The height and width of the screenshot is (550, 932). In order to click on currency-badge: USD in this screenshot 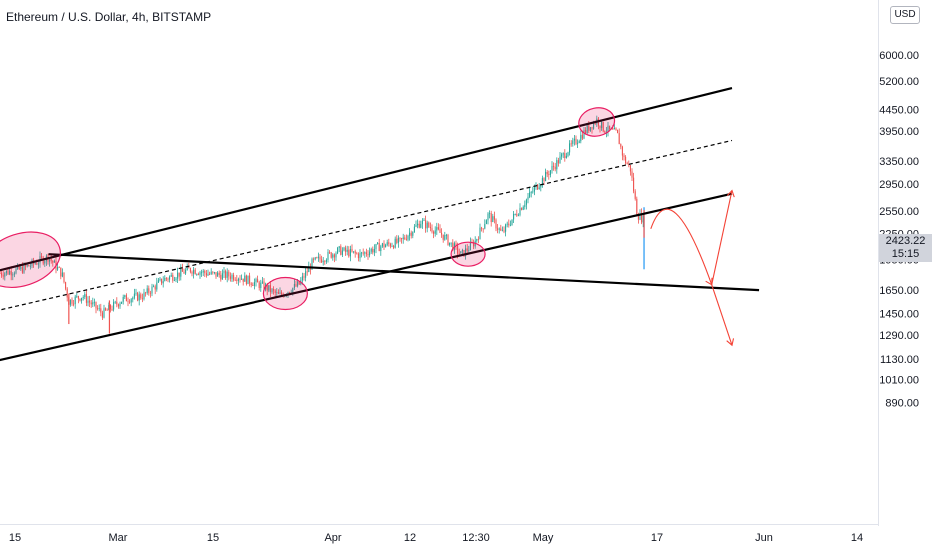, I will do `click(905, 15)`.